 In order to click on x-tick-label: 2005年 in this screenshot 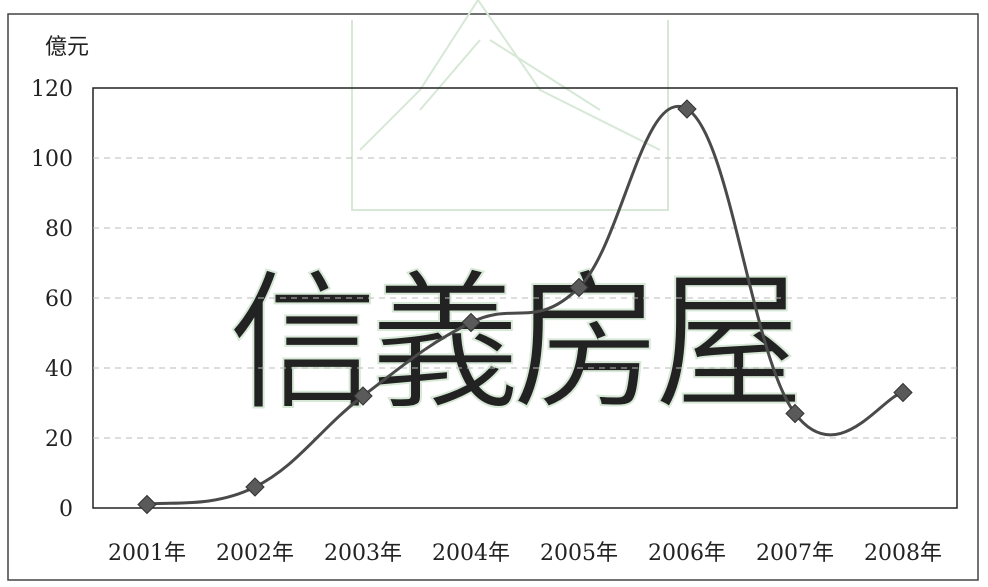, I will do `click(579, 553)`.